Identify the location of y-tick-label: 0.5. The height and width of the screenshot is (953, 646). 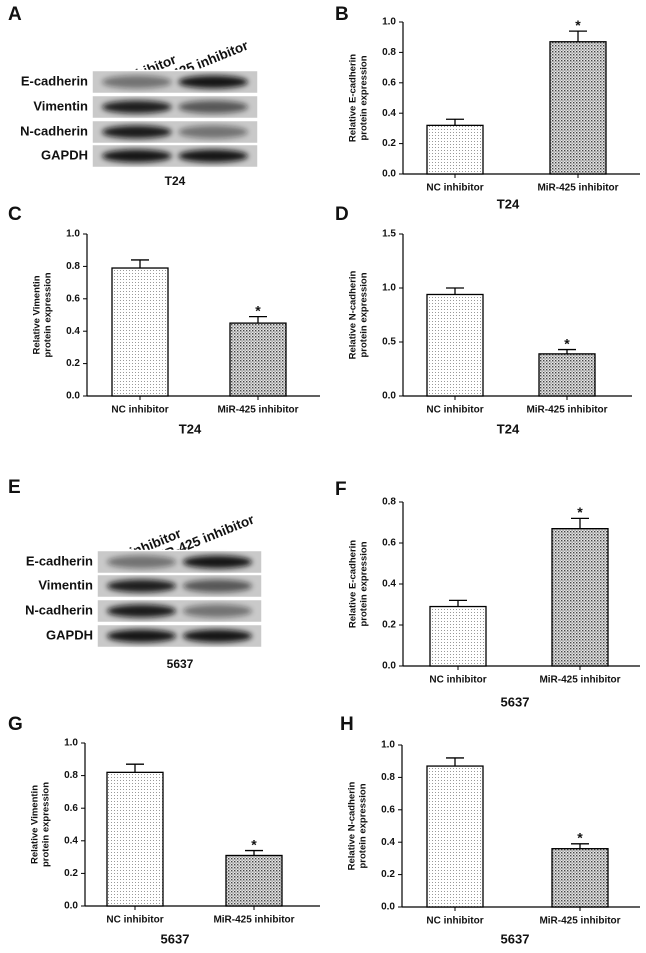
(389, 342).